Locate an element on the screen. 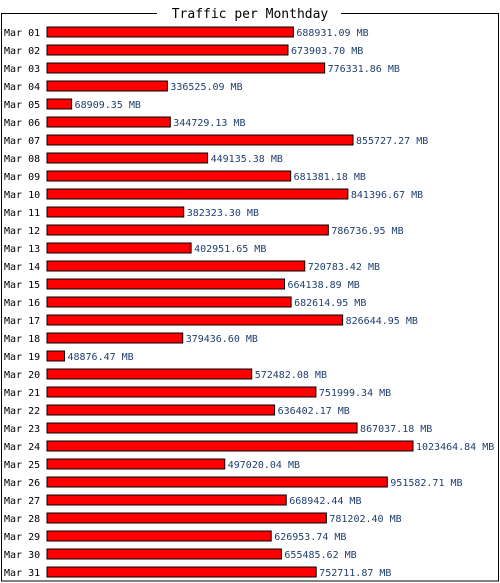  day-label: Mar 06 is located at coordinates (22, 123).